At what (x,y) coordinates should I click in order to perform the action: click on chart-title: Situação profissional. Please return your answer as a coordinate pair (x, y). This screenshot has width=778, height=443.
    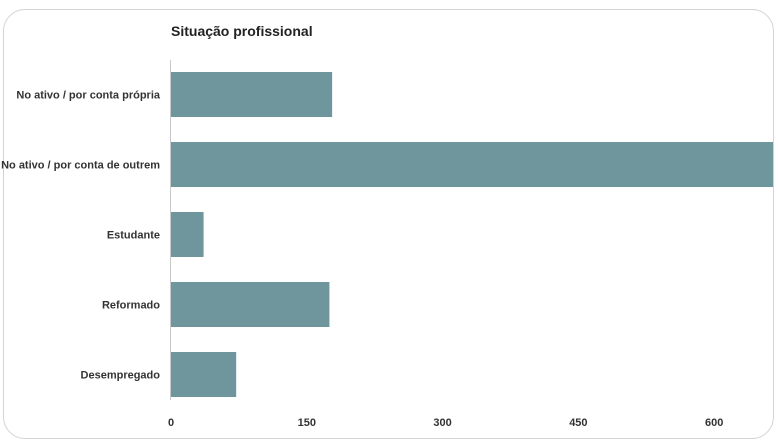
    Looking at the image, I should click on (242, 31).